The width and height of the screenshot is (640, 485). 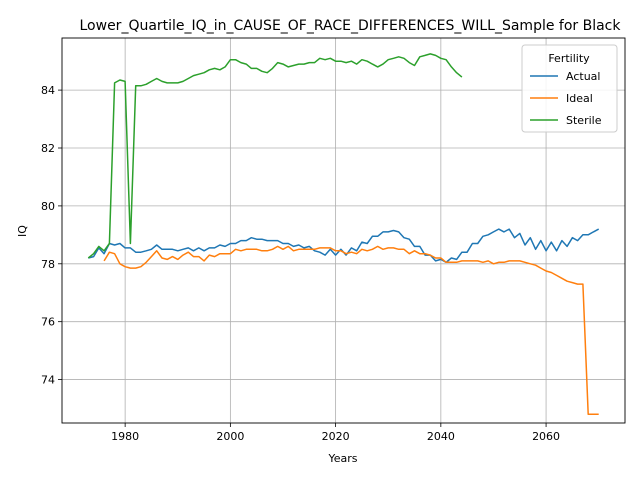 What do you see at coordinates (342, 458) in the screenshot?
I see `x-axis-label: Years` at bounding box center [342, 458].